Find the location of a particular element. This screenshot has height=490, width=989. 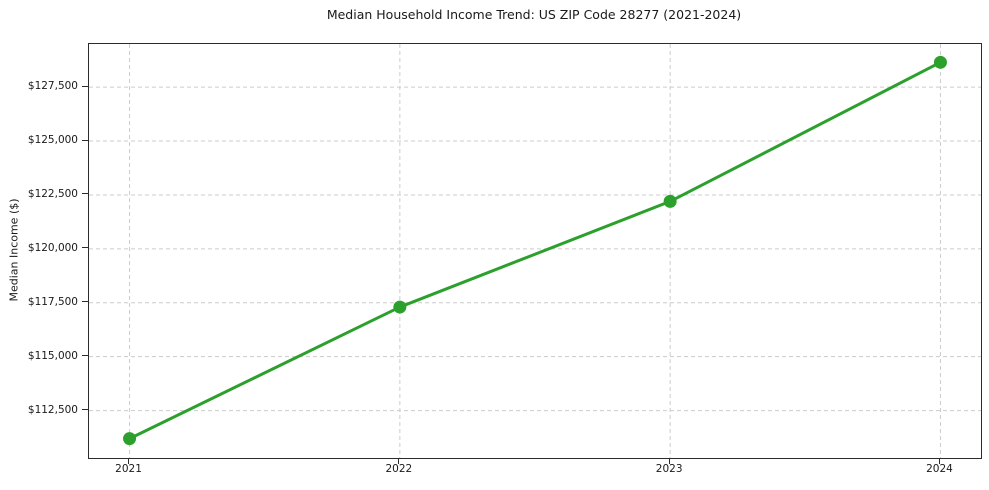

y-tick-label: $112,500 is located at coordinates (52, 409).